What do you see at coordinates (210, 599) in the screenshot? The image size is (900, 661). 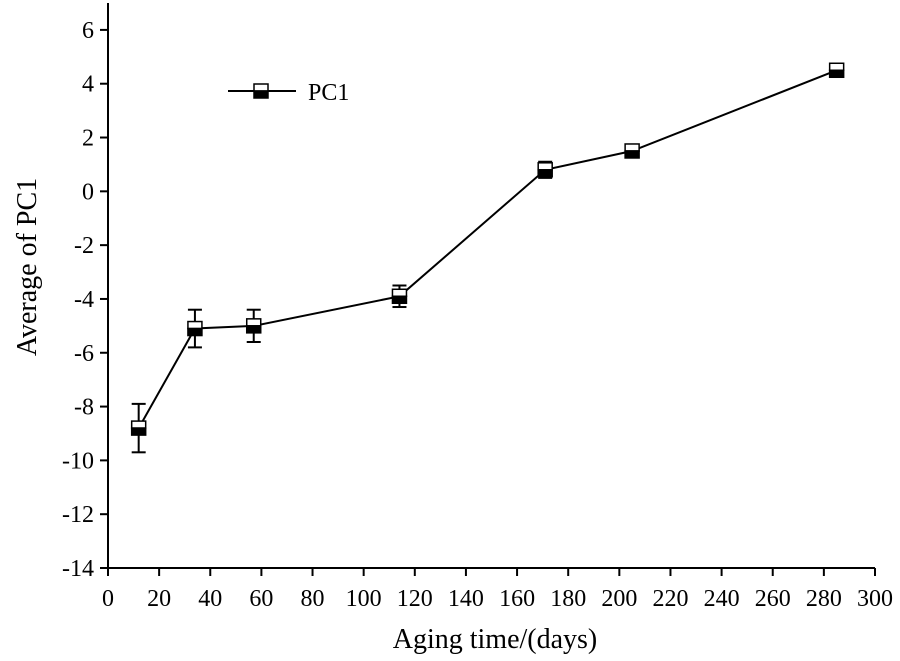 I see `x-tick-label: 40` at bounding box center [210, 599].